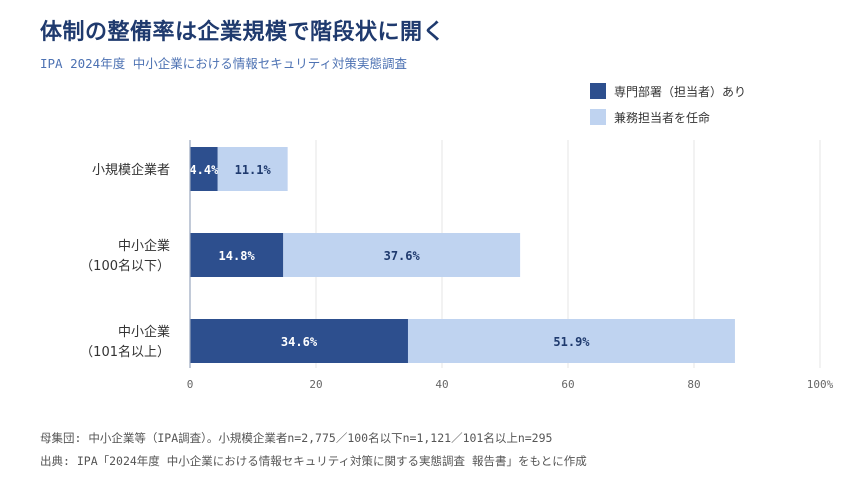  What do you see at coordinates (820, 384) in the screenshot?
I see `x-tick-label: 100%` at bounding box center [820, 384].